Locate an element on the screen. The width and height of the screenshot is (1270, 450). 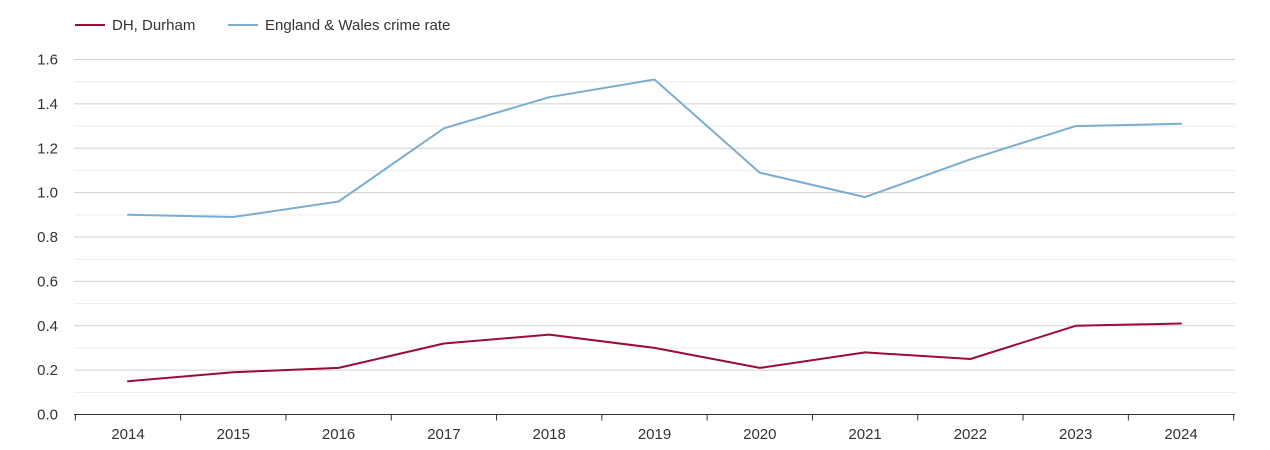
x-tick-label: 2018 is located at coordinates (549, 434).